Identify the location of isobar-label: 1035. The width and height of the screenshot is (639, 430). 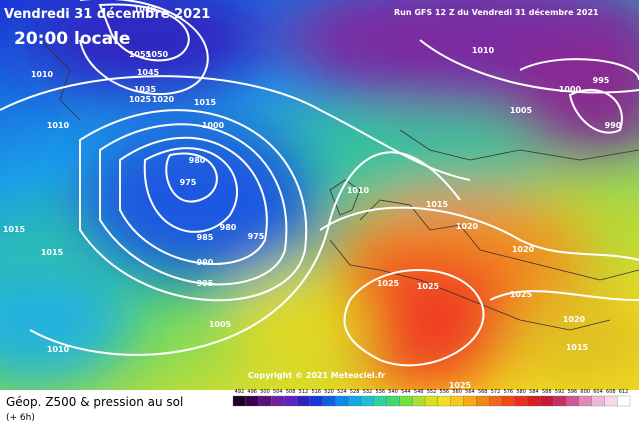
(145, 89).